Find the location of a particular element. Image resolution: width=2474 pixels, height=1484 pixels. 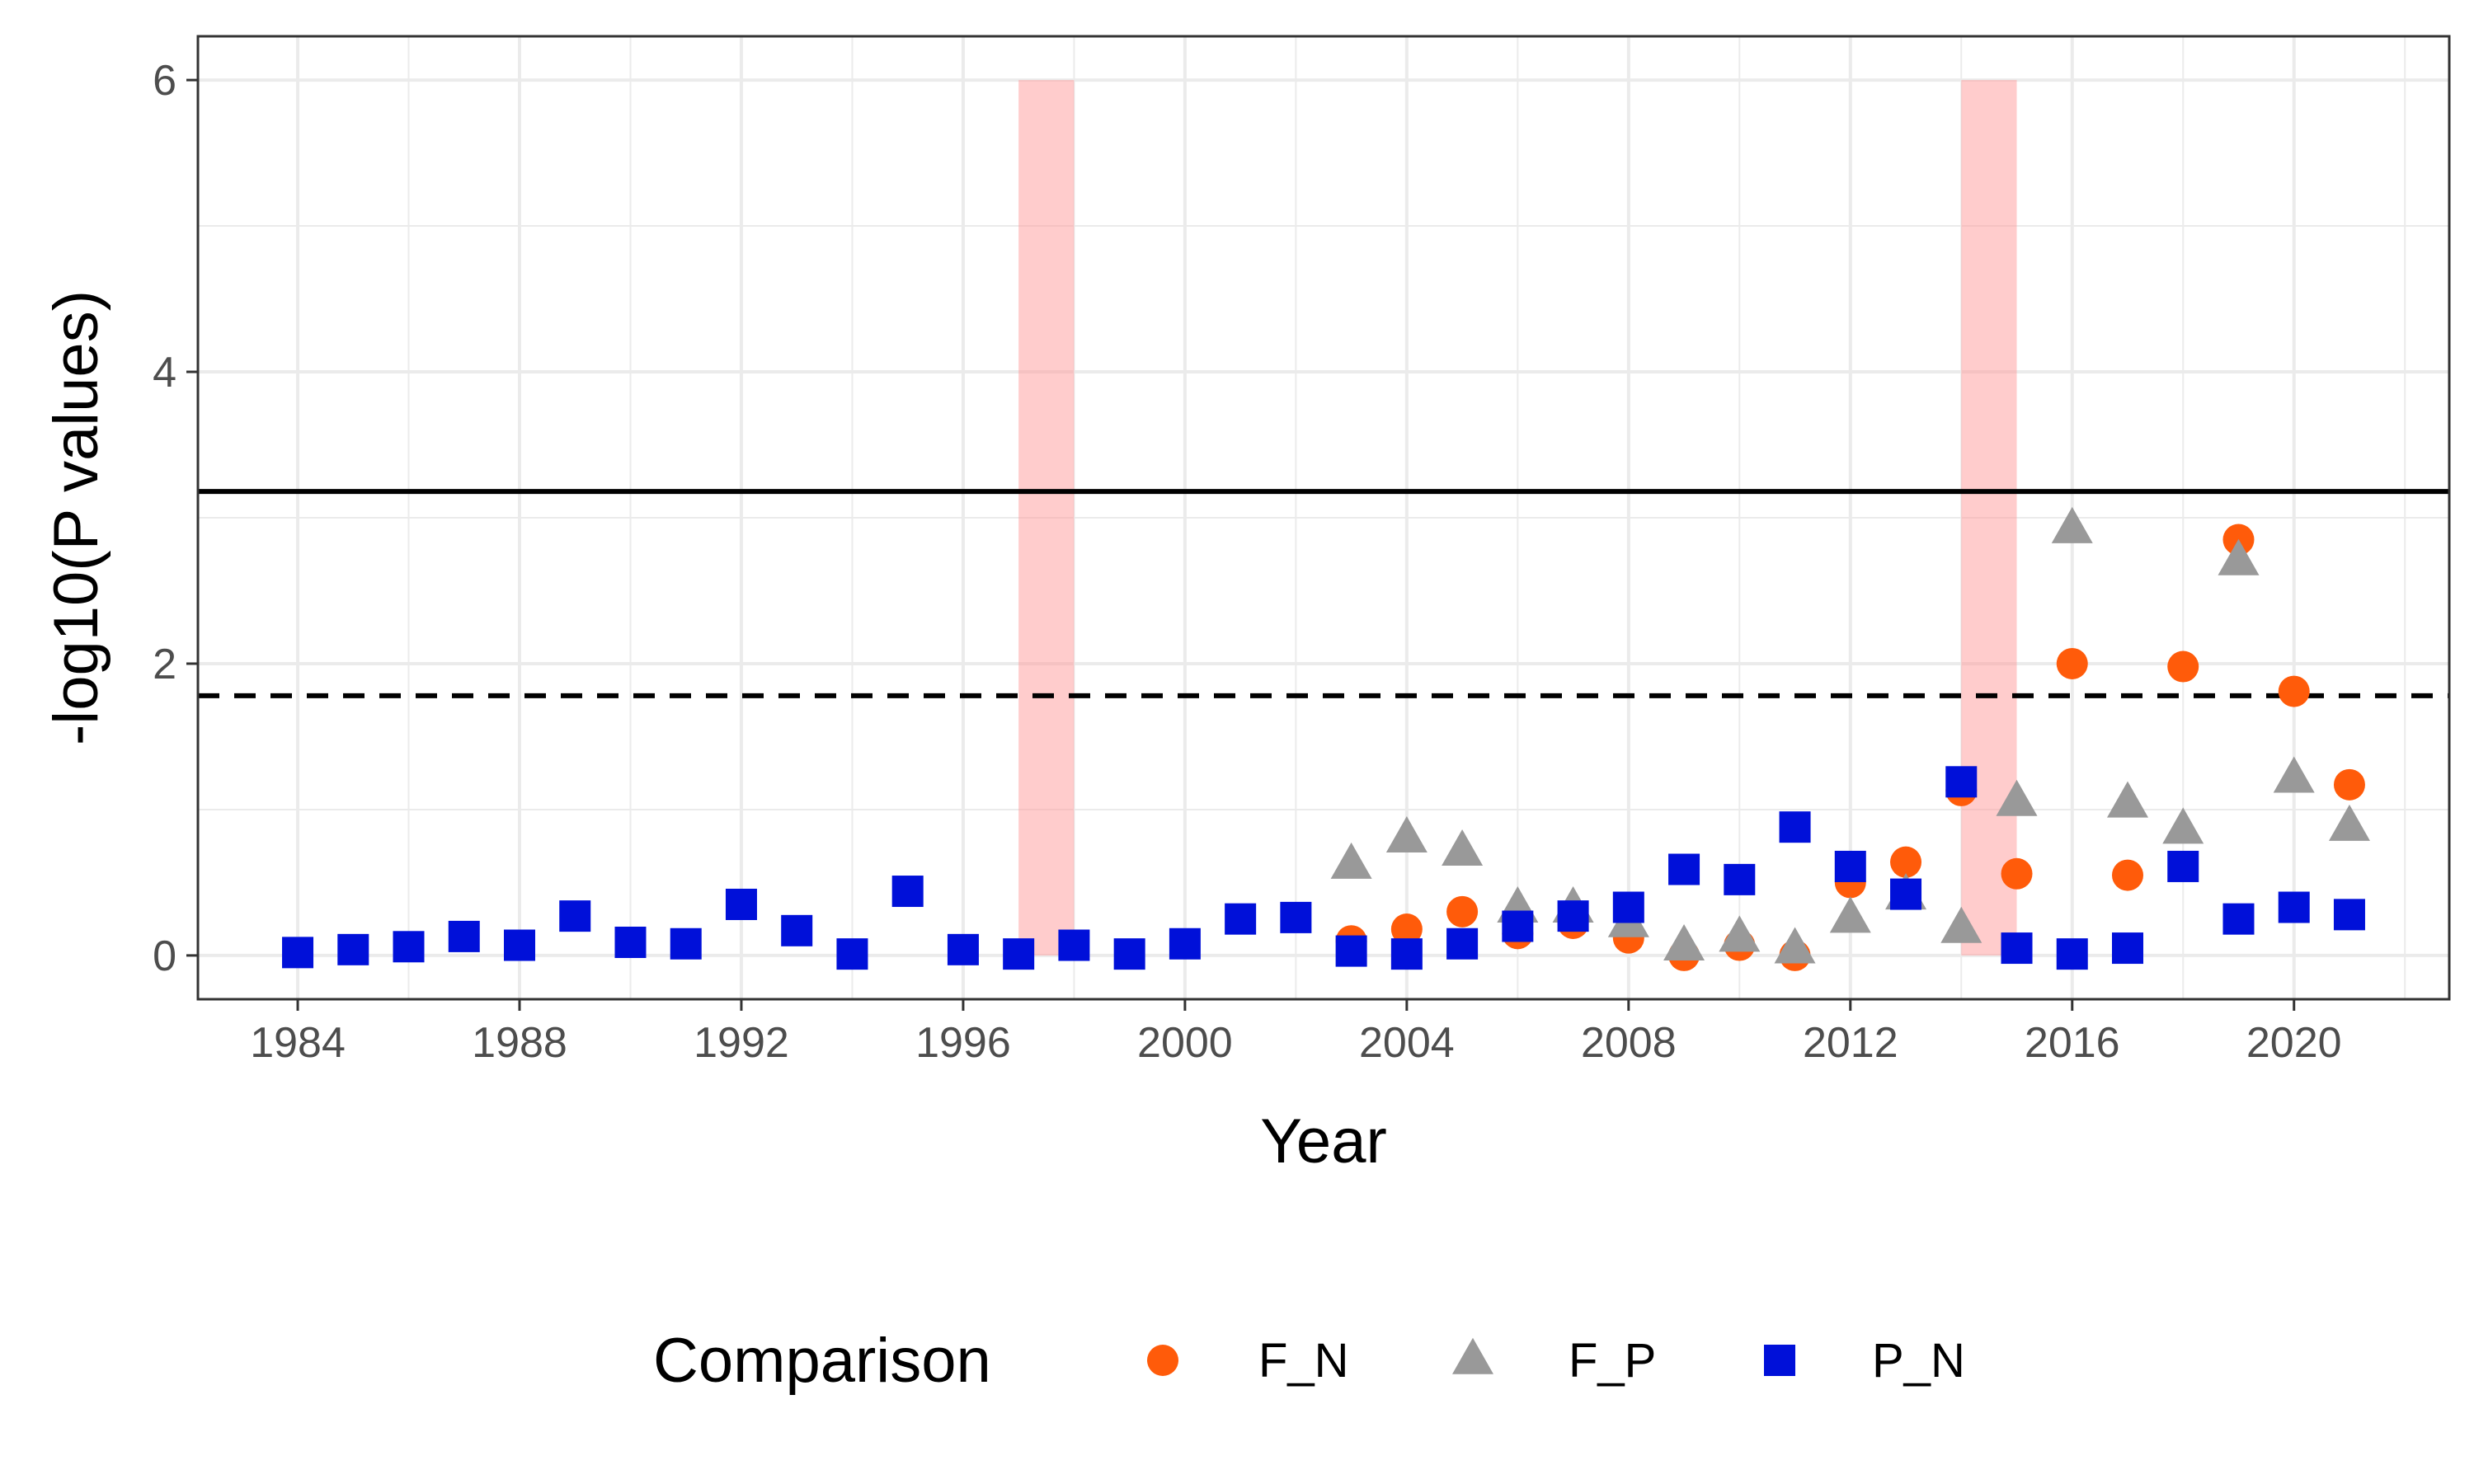

x-tick-label: 2016 is located at coordinates (2072, 1043).